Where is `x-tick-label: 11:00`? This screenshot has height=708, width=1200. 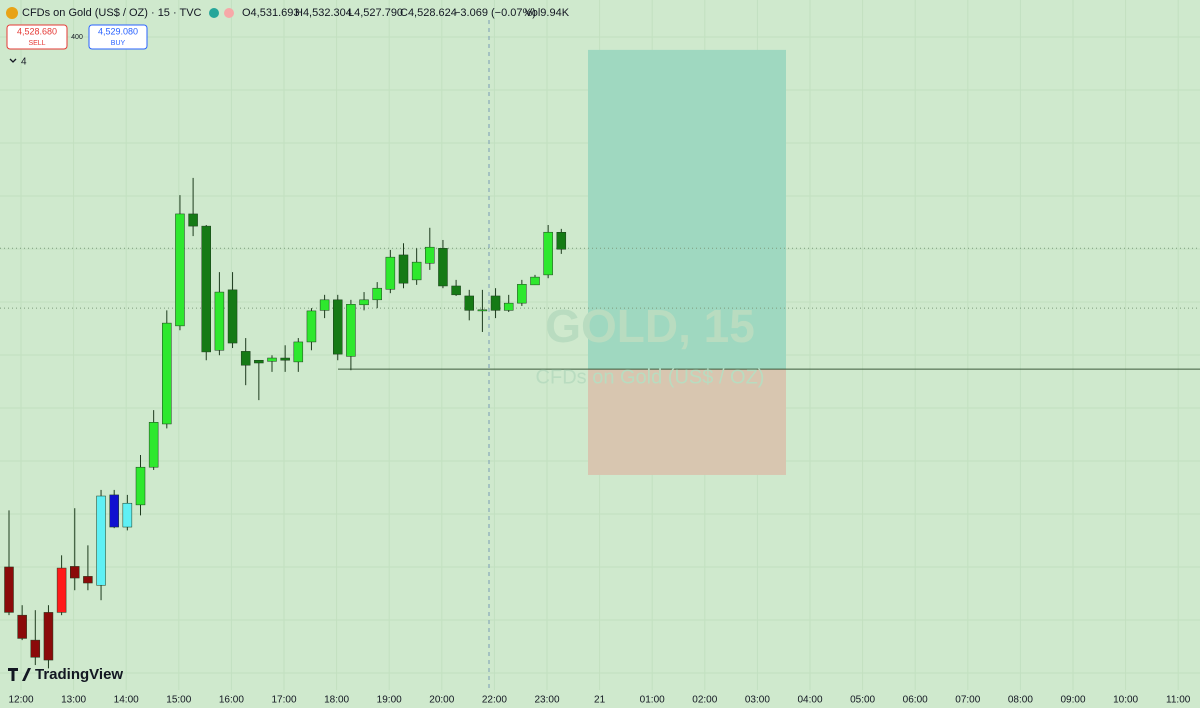
x-tick-label: 11:00 is located at coordinates (1178, 700).